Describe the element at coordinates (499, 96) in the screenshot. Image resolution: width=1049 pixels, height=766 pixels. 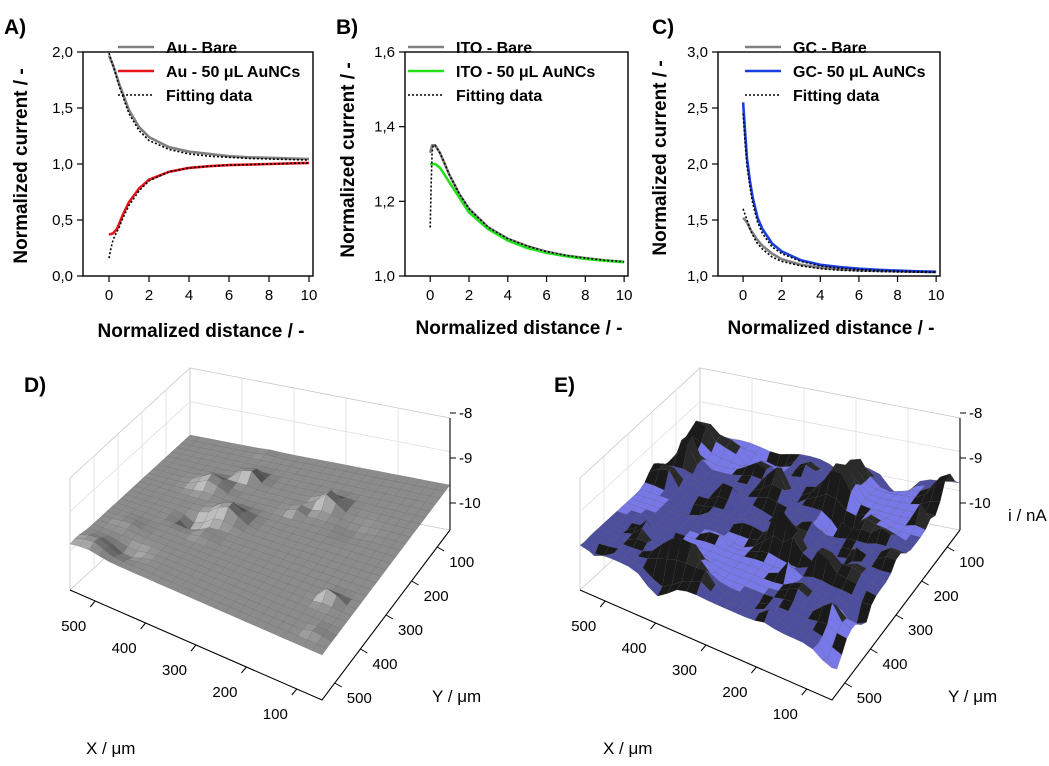
I see `legend-label: Fitting data` at that location.